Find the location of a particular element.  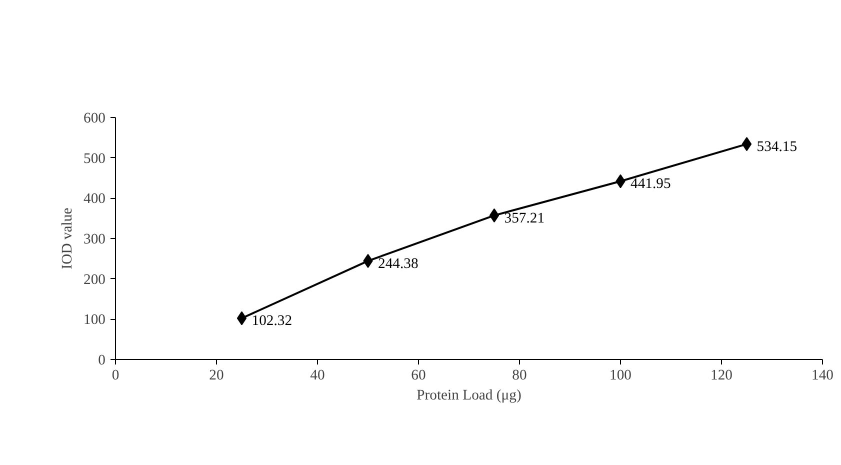

x-tick-label: 40 is located at coordinates (317, 376).